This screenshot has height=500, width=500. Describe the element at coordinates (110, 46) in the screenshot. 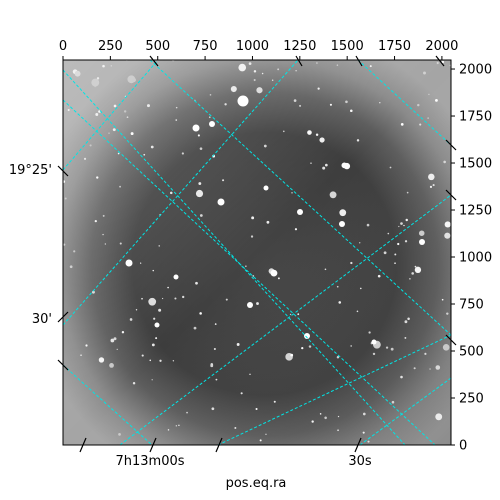

I see `top-tick-label: 250` at that location.